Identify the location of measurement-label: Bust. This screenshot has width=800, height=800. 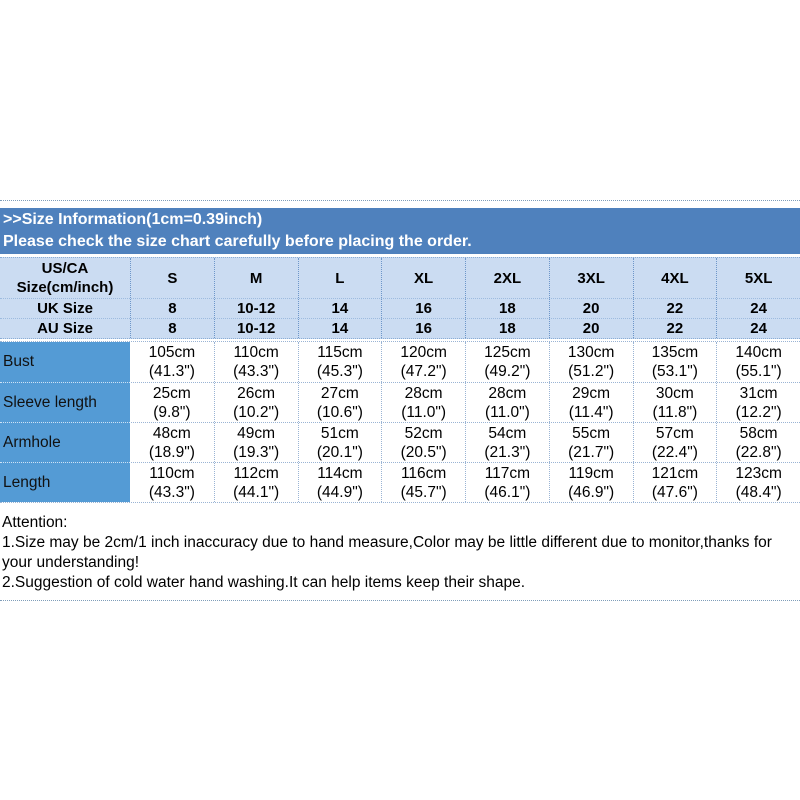
(65, 362).